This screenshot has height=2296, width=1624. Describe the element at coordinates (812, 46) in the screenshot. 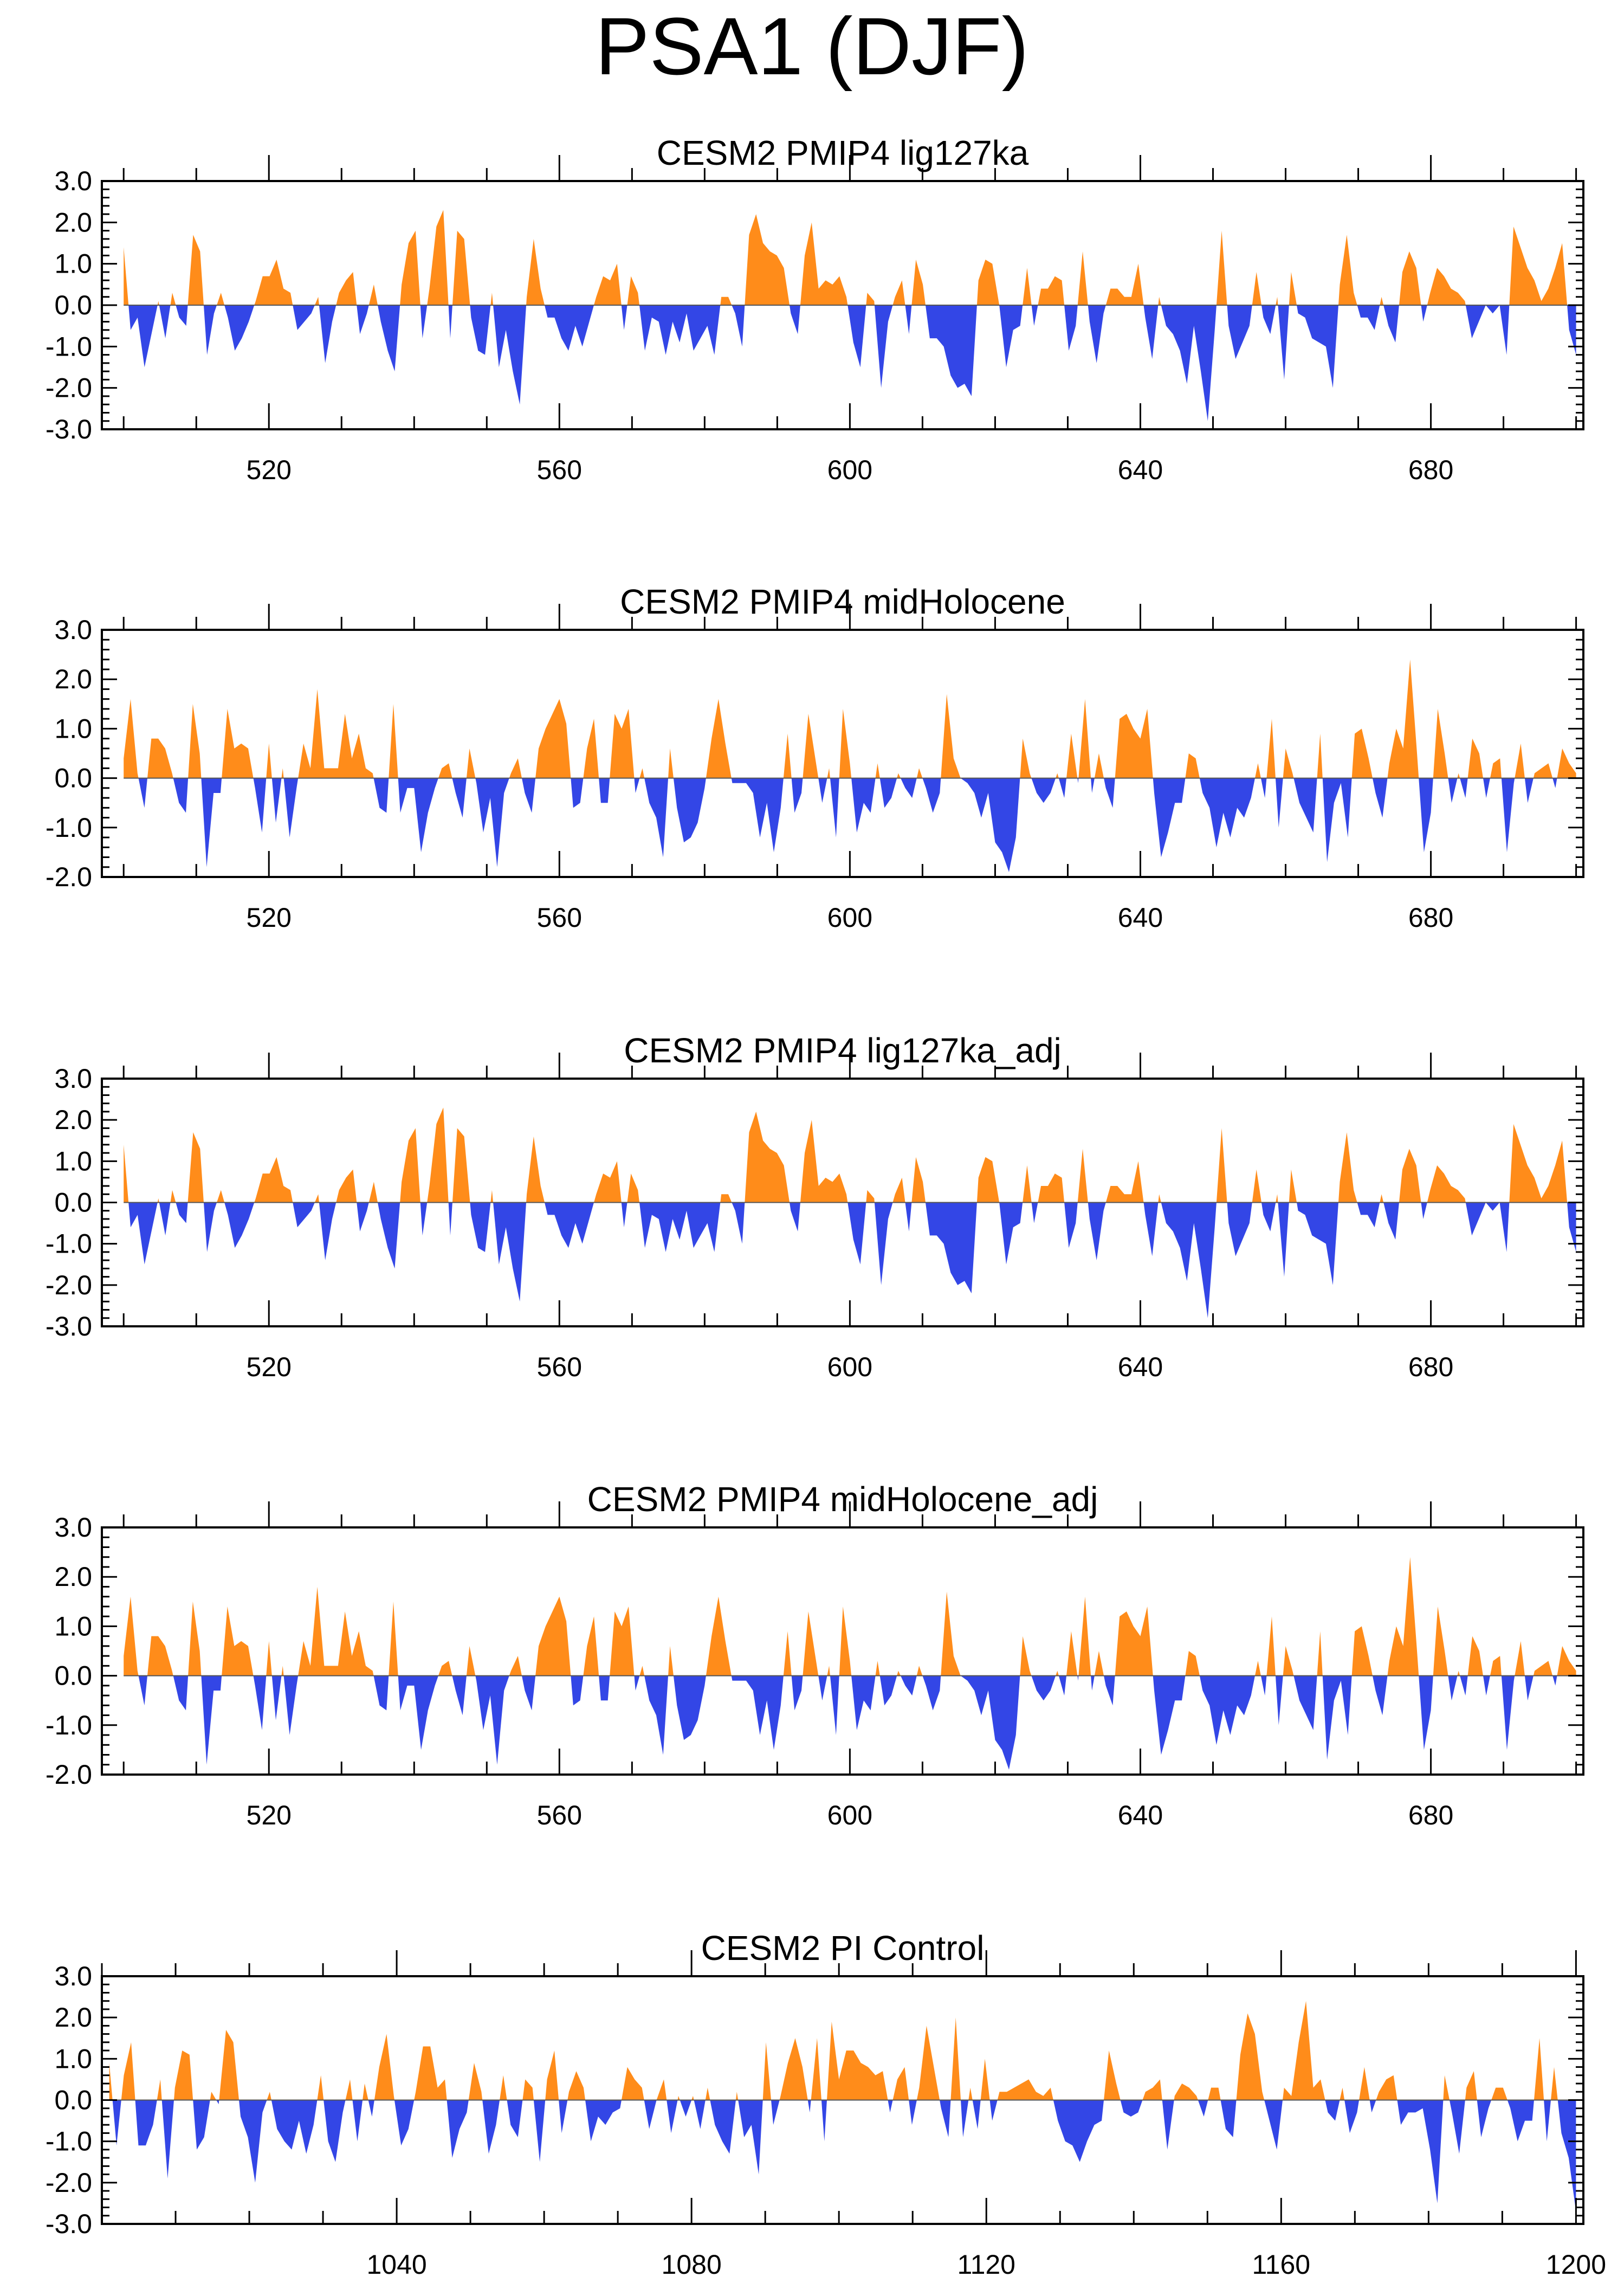

I see `page-title: PSA1 (DJF)` at that location.